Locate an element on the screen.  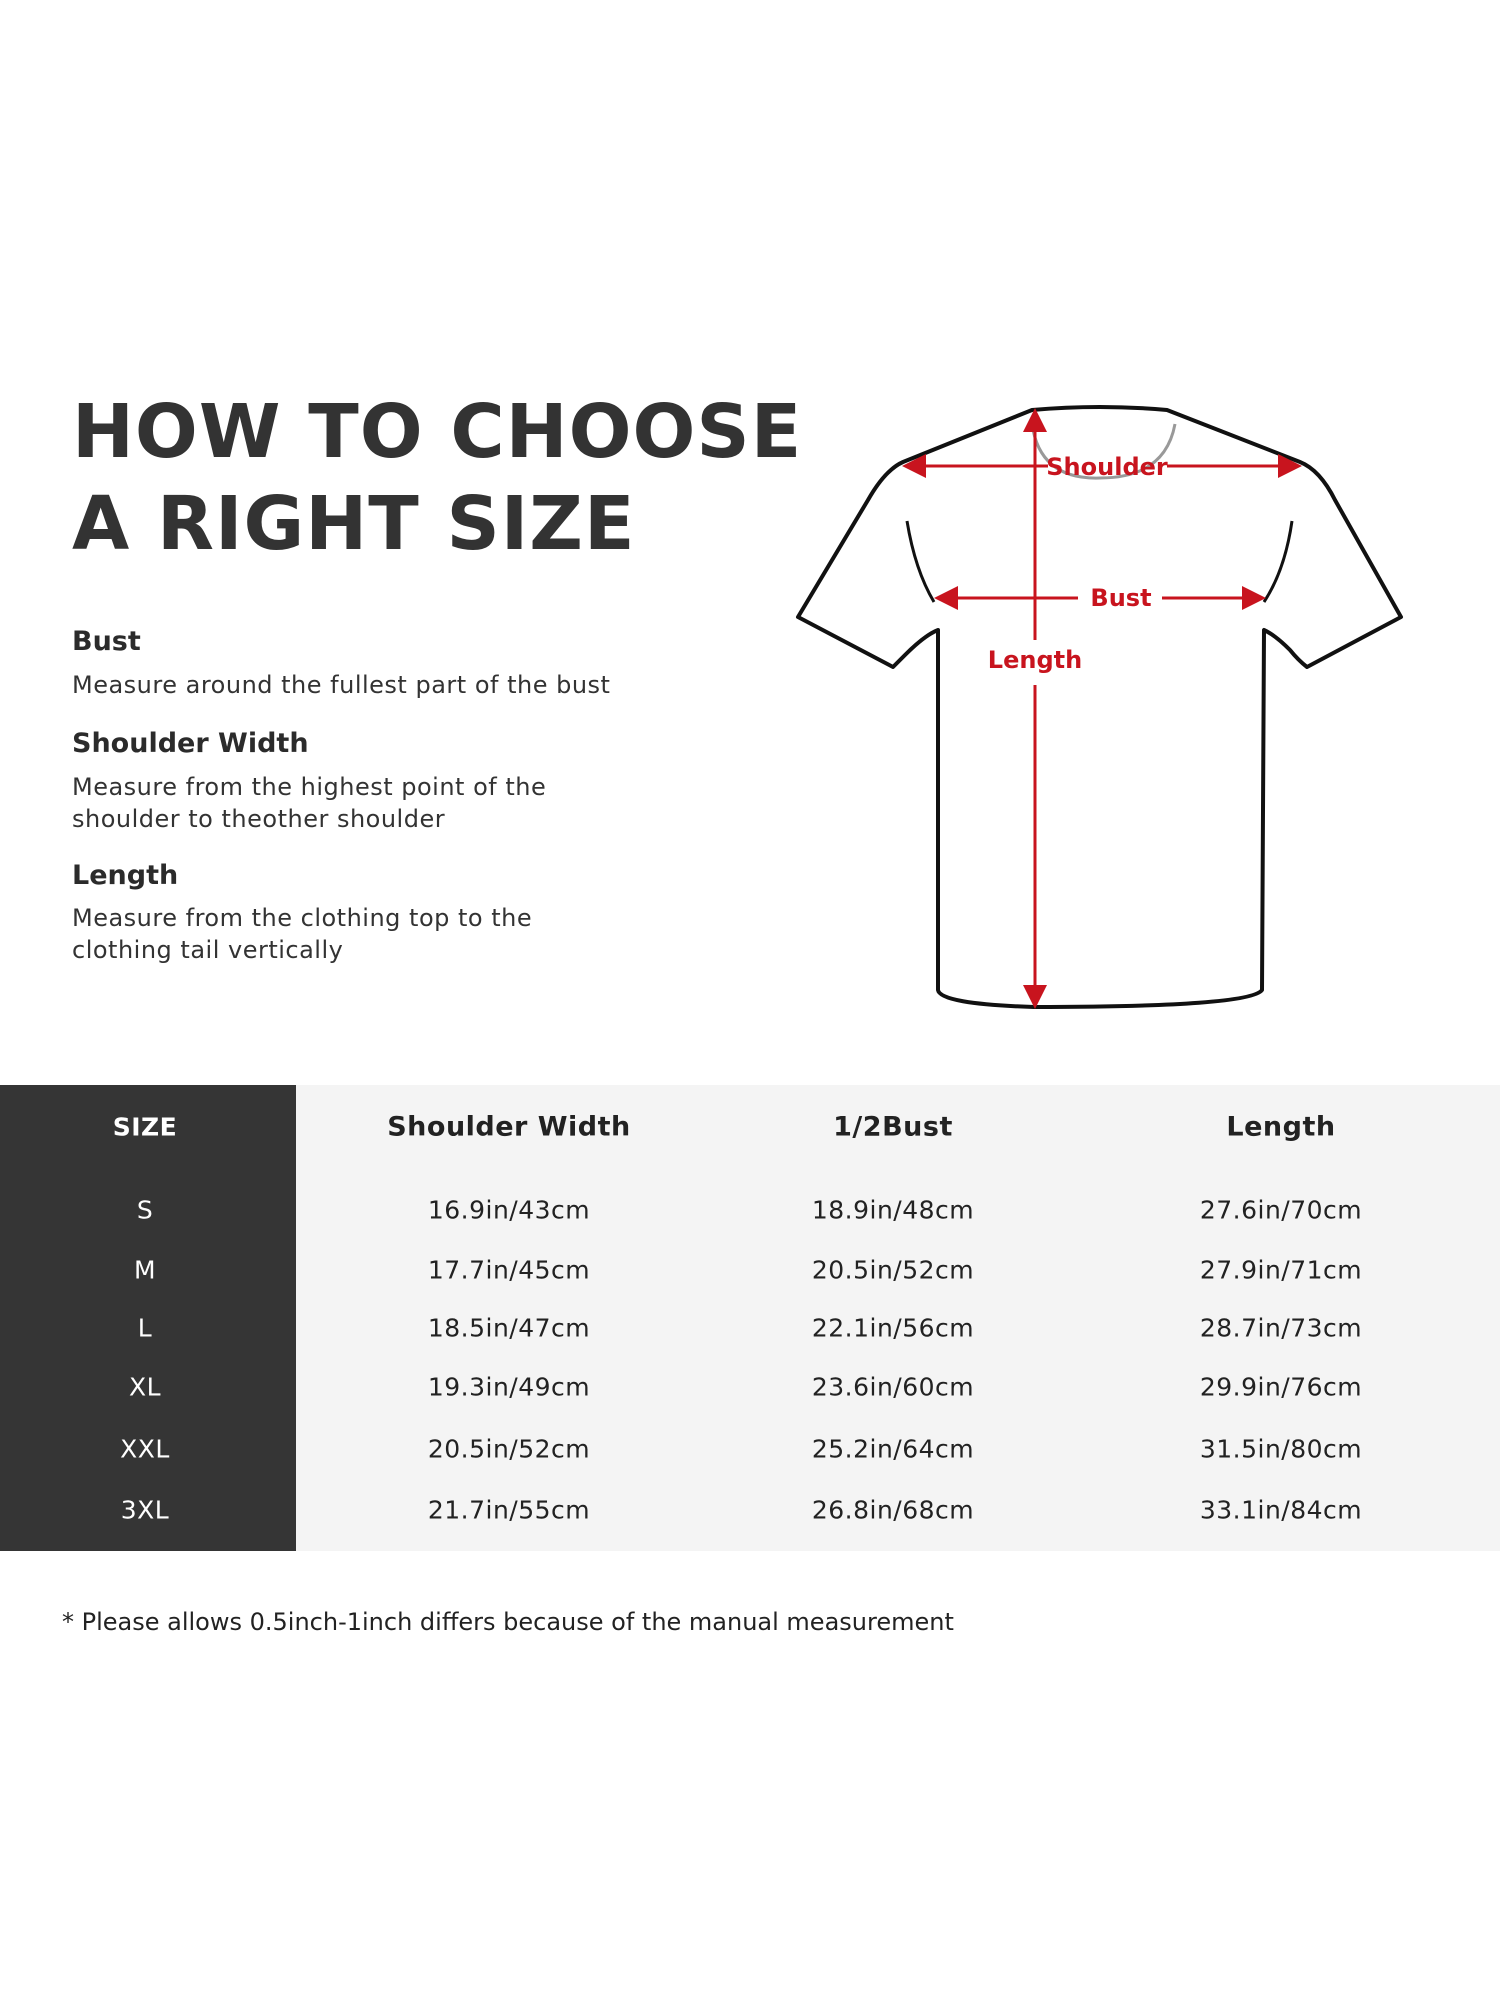
cell-size: XL is located at coordinates (145, 1387).